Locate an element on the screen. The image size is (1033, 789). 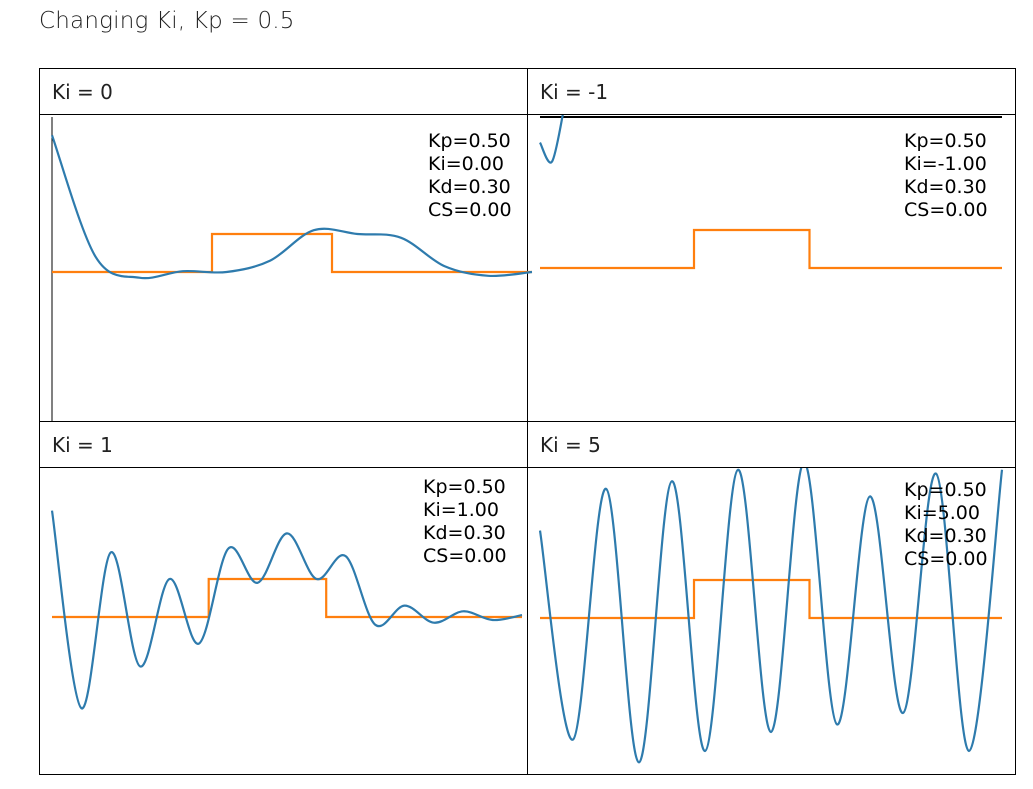
page-title: Changing Ki, Kp = 0.5 is located at coordinates (167, 21).